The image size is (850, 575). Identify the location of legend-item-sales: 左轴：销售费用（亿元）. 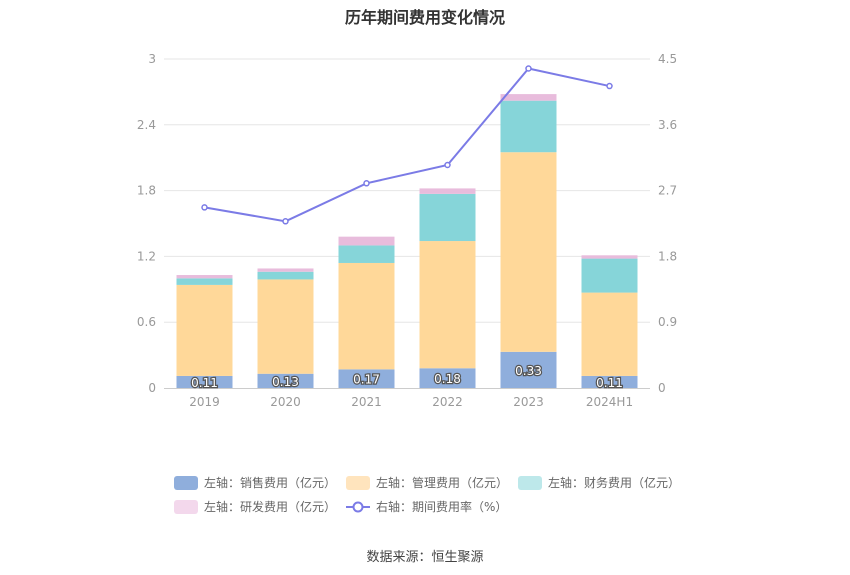
(255, 482).